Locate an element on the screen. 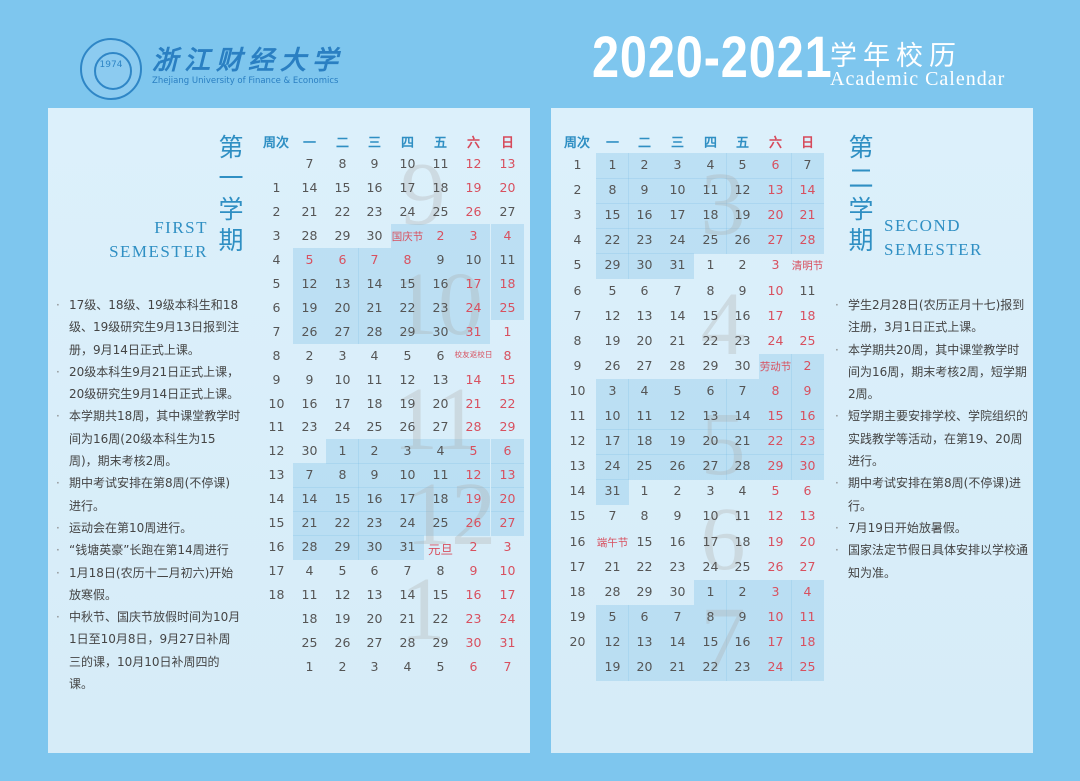 The width and height of the screenshot is (1080, 781). month-numeral: 6 is located at coordinates (723, 539).